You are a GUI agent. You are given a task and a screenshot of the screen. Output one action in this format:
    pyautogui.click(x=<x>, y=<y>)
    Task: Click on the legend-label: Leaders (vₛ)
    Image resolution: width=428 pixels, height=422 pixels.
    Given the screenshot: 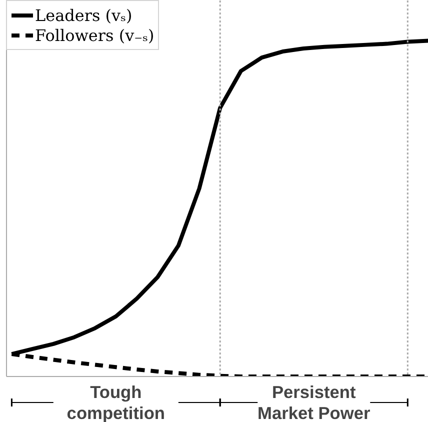 What is the action you would take?
    pyautogui.click(x=83, y=15)
    